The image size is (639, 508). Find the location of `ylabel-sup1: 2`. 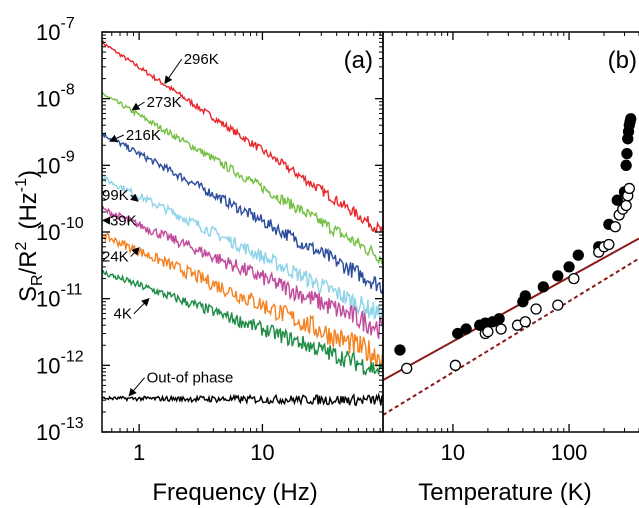

ylabel-sup1: 2 is located at coordinates (21, 245).